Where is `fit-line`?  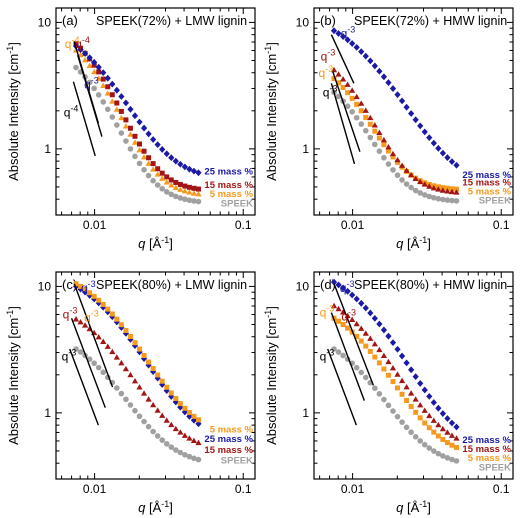 fit-line is located at coordinates (84, 387).